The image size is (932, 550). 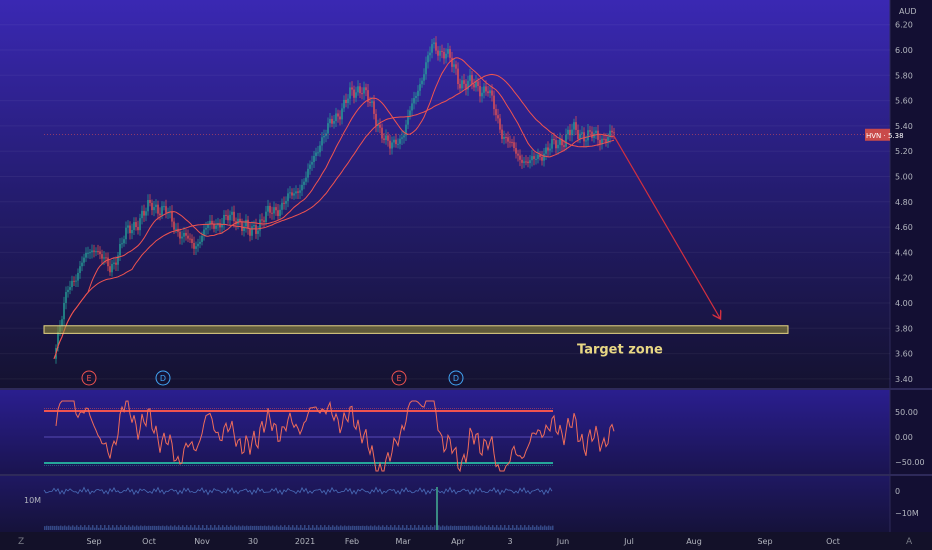 What do you see at coordinates (904, 50) in the screenshot?
I see `price-tick-label: 6.00` at bounding box center [904, 50].